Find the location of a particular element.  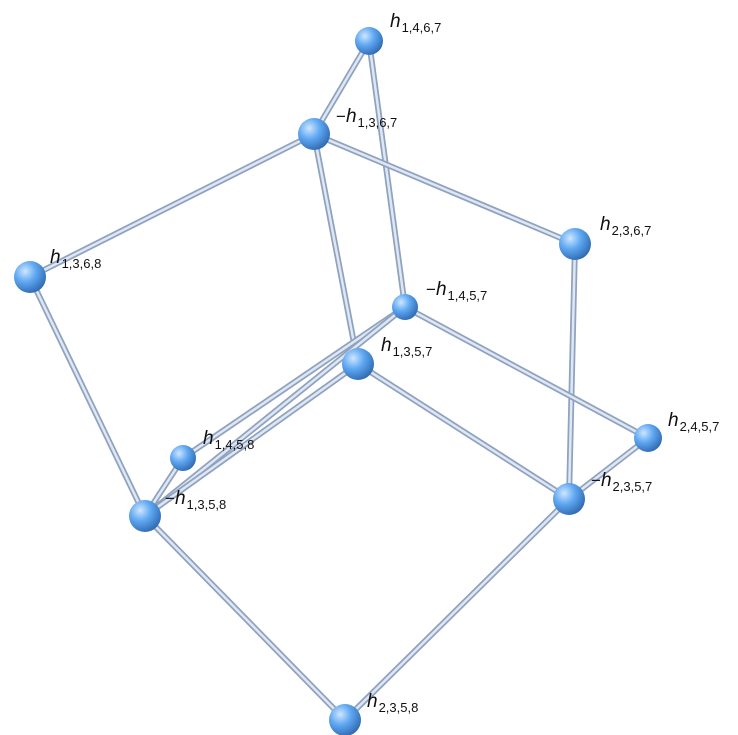

node-sphere-h1467 is located at coordinates (369, 41).